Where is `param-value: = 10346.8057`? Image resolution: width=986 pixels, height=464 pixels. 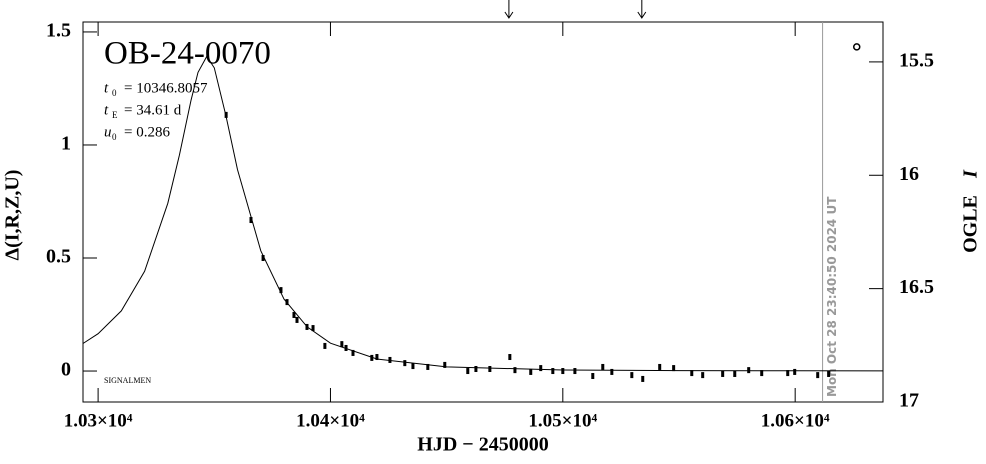
param-value: = 10346.8057 is located at coordinates (166, 88).